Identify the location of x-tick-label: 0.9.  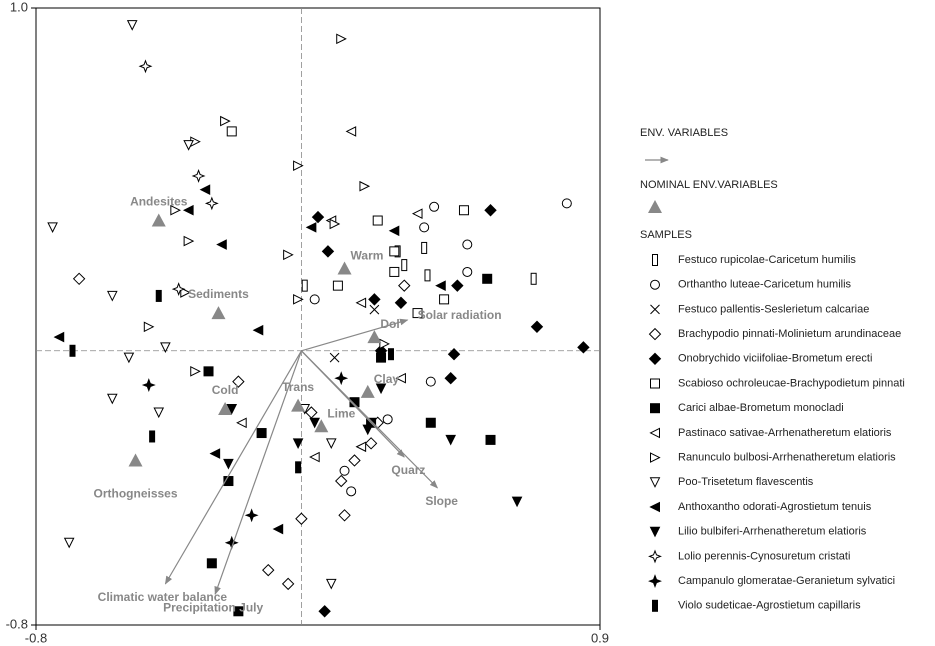
(600, 637).